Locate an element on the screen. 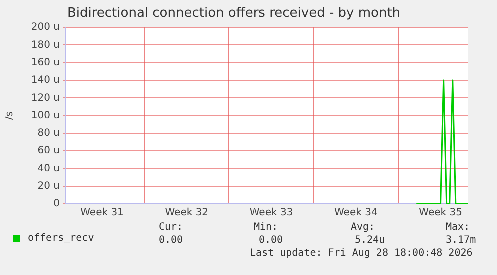 This screenshot has width=497, height=275. y-tick-label: 60 u is located at coordinates (49, 151).